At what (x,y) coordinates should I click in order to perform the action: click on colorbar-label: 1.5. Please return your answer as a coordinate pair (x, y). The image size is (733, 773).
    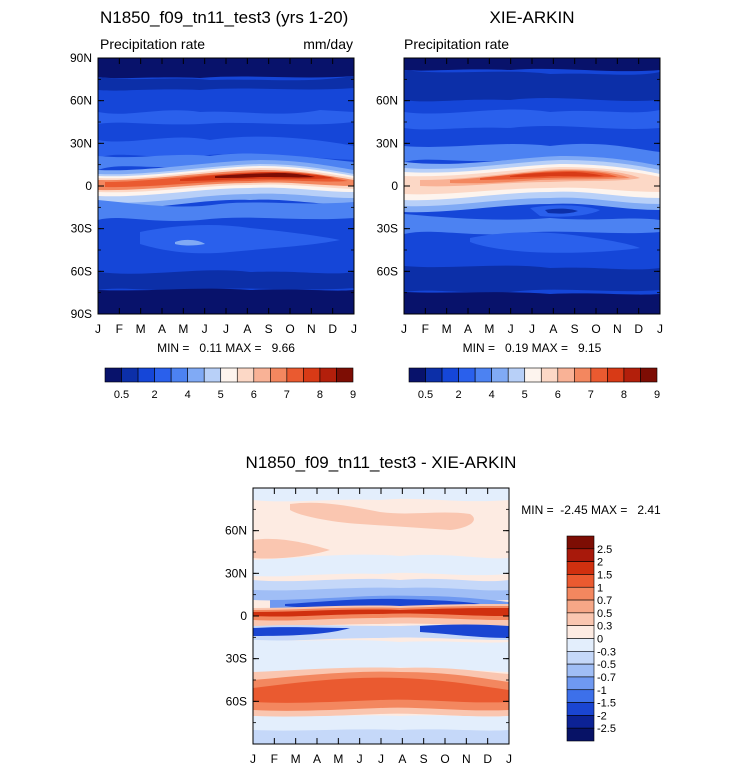
    Looking at the image, I should click on (604, 575).